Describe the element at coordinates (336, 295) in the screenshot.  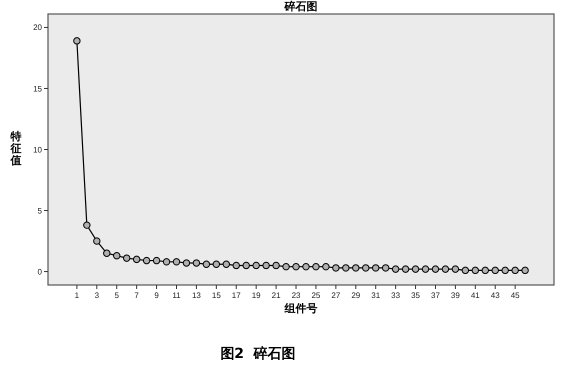
I see `x-tick-label: 27` at that location.